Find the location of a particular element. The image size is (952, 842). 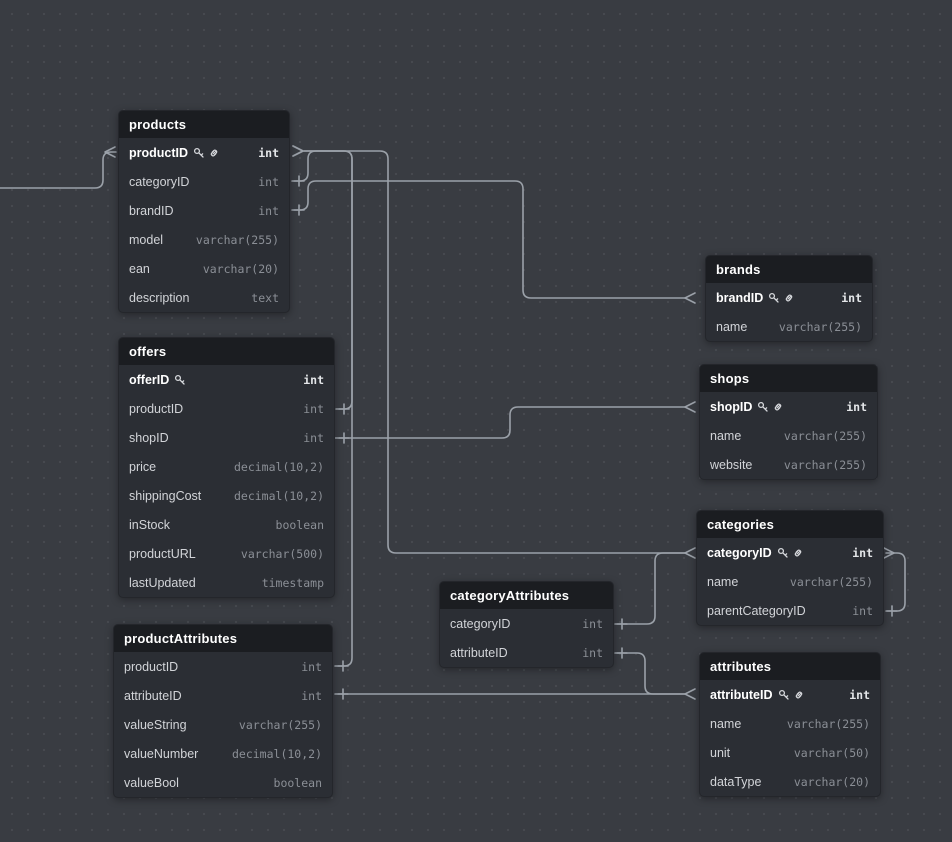

table-row: price decimal(10,2) is located at coordinates (226, 466).